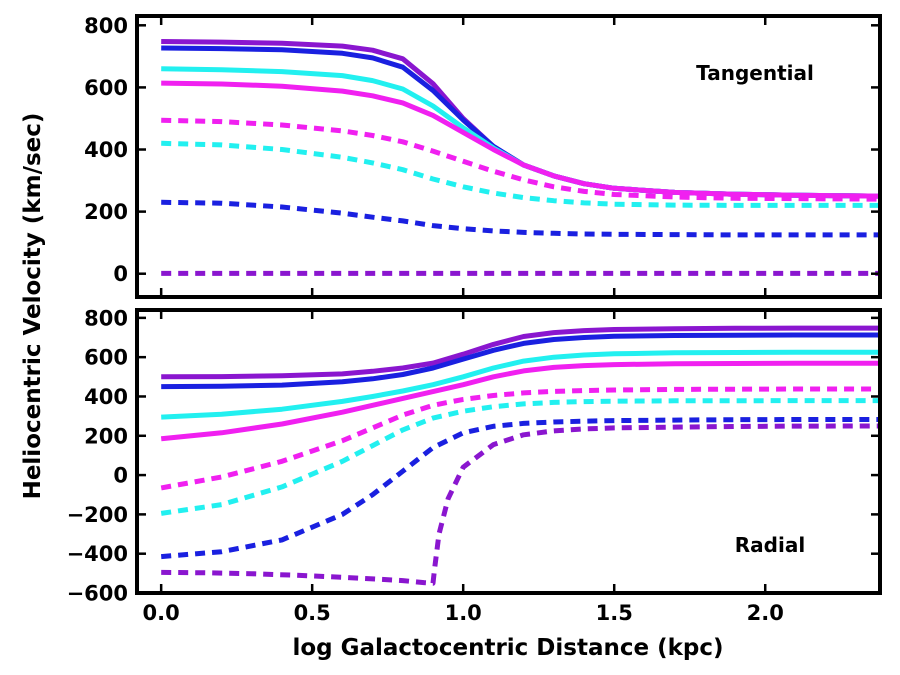 The image size is (900, 675). Describe the element at coordinates (520, 174) in the screenshot. I see `tangential-series-cyan-dashed` at that location.